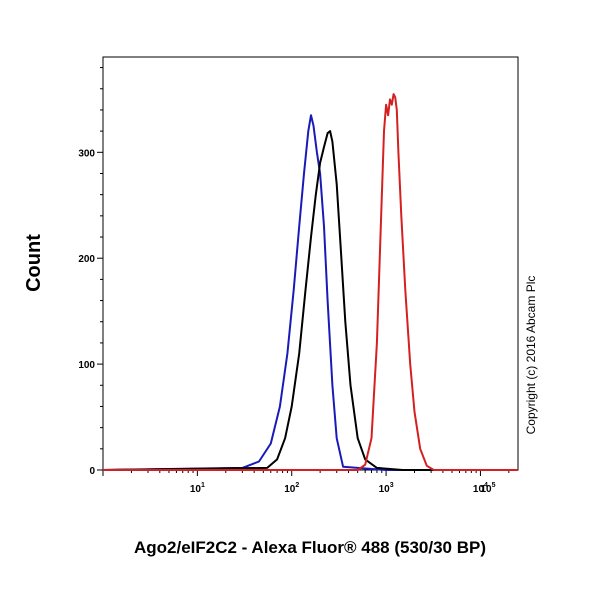 Image resolution: width=600 pixels, height=600 pixels. Describe the element at coordinates (86, 365) in the screenshot. I see `y-tick-label: 100` at that location.